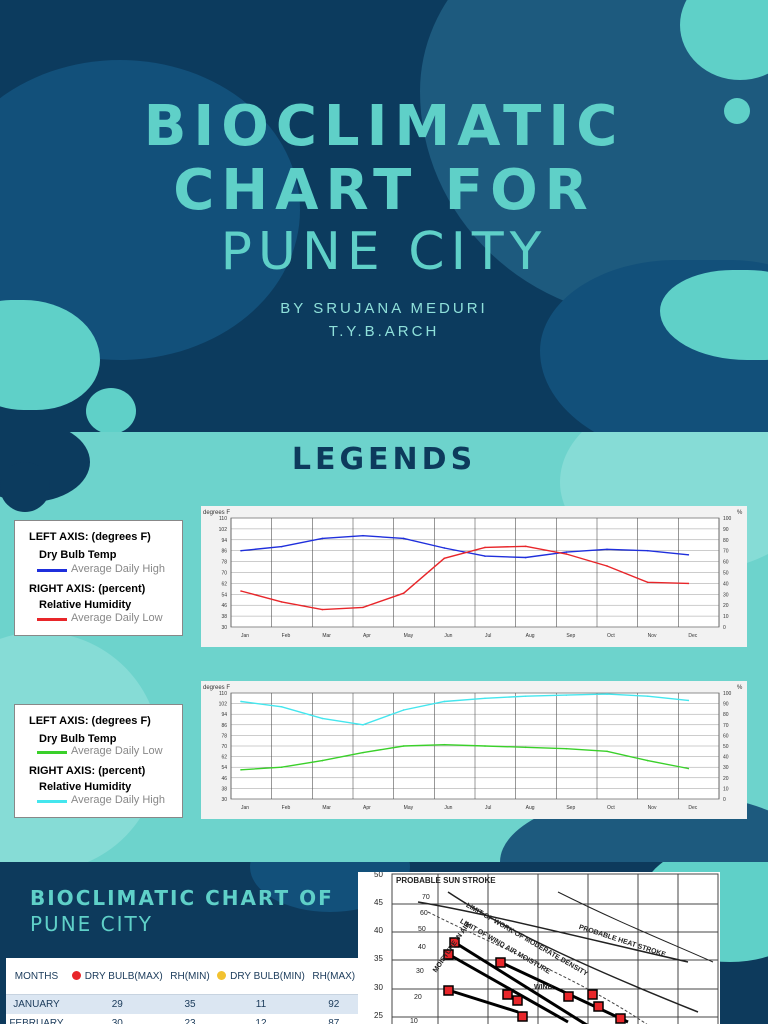 The width and height of the screenshot is (768, 1024). Describe the element at coordinates (52, 570) in the screenshot. I see `legend-swatch-blue` at that location.